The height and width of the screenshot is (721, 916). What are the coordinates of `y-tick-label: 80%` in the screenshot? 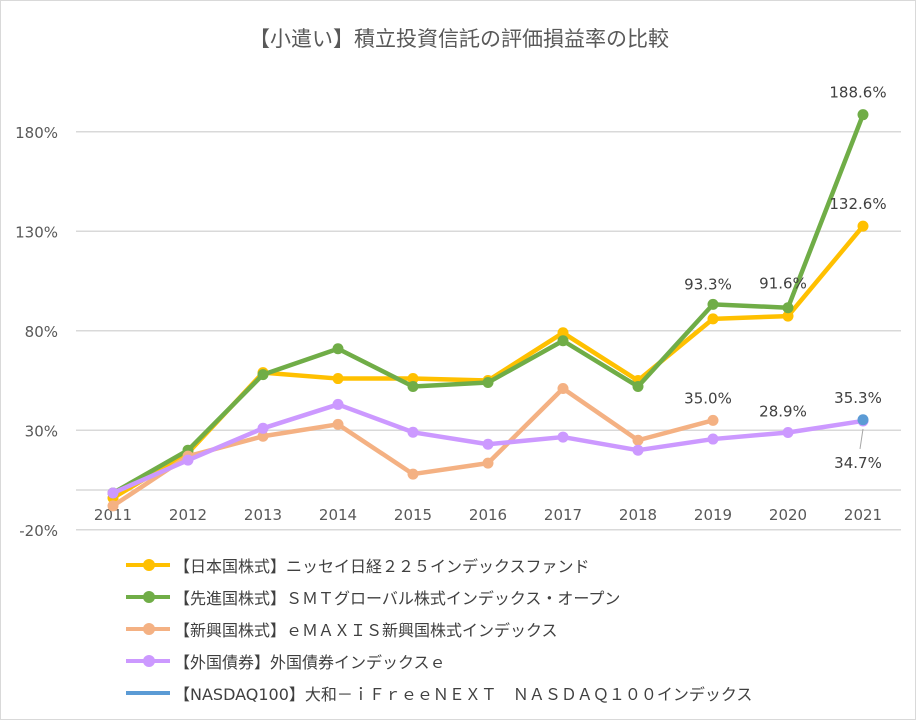 It's located at (41, 332).